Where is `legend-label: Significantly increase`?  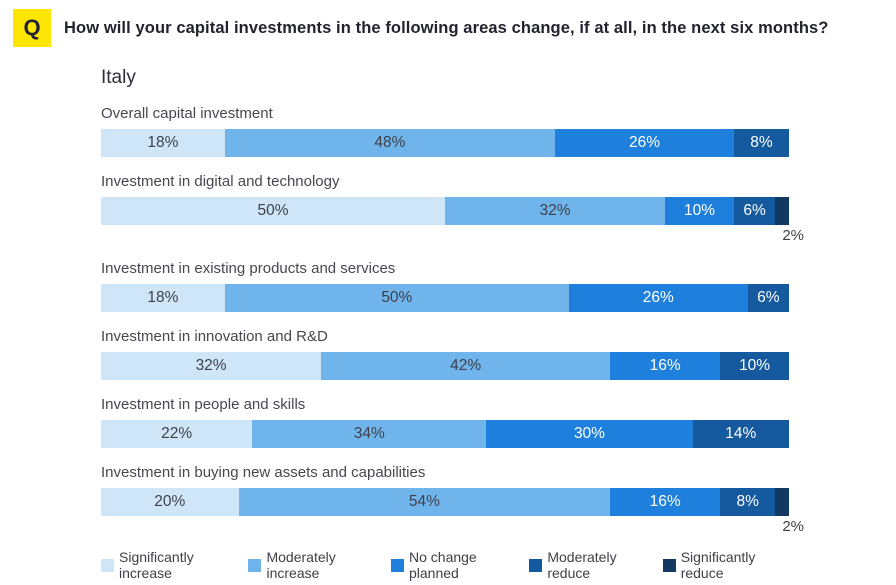
legend-label: Significantly increase is located at coordinates (156, 565).